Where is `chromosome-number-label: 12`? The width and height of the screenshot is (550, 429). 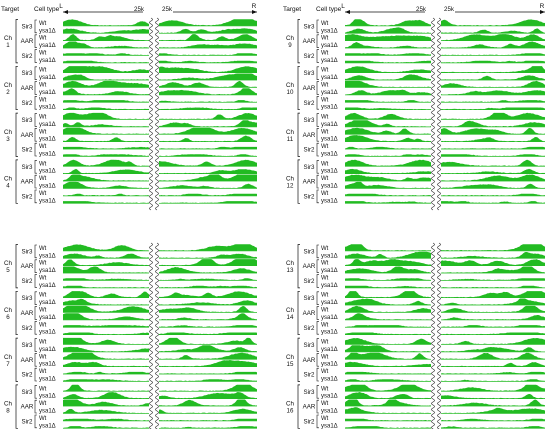 chromosome-number-label: 12 is located at coordinates (290, 186).